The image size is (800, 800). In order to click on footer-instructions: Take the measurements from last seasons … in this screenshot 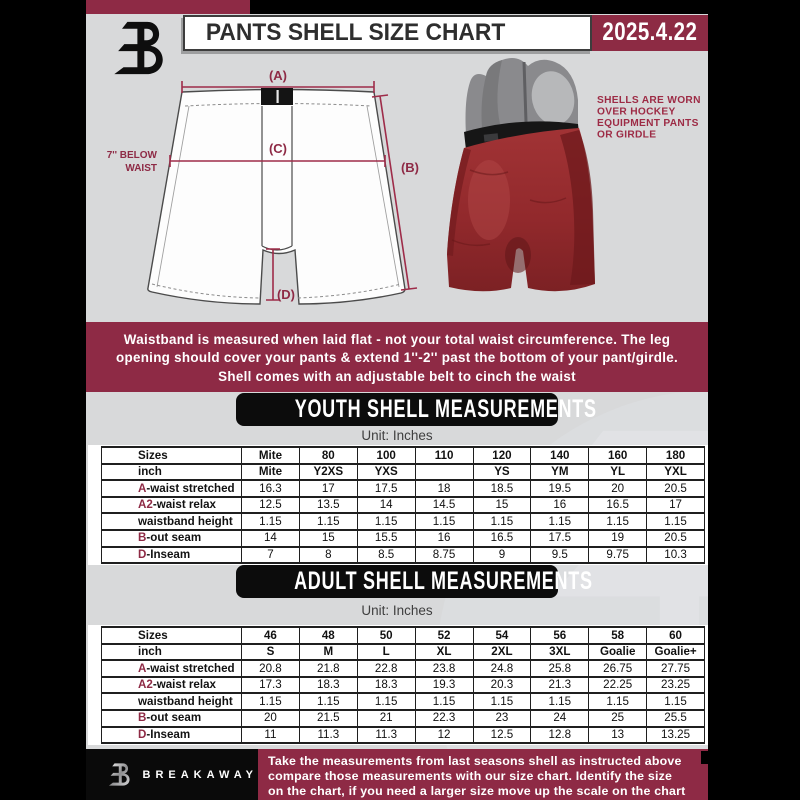, I will do `click(483, 774)`.